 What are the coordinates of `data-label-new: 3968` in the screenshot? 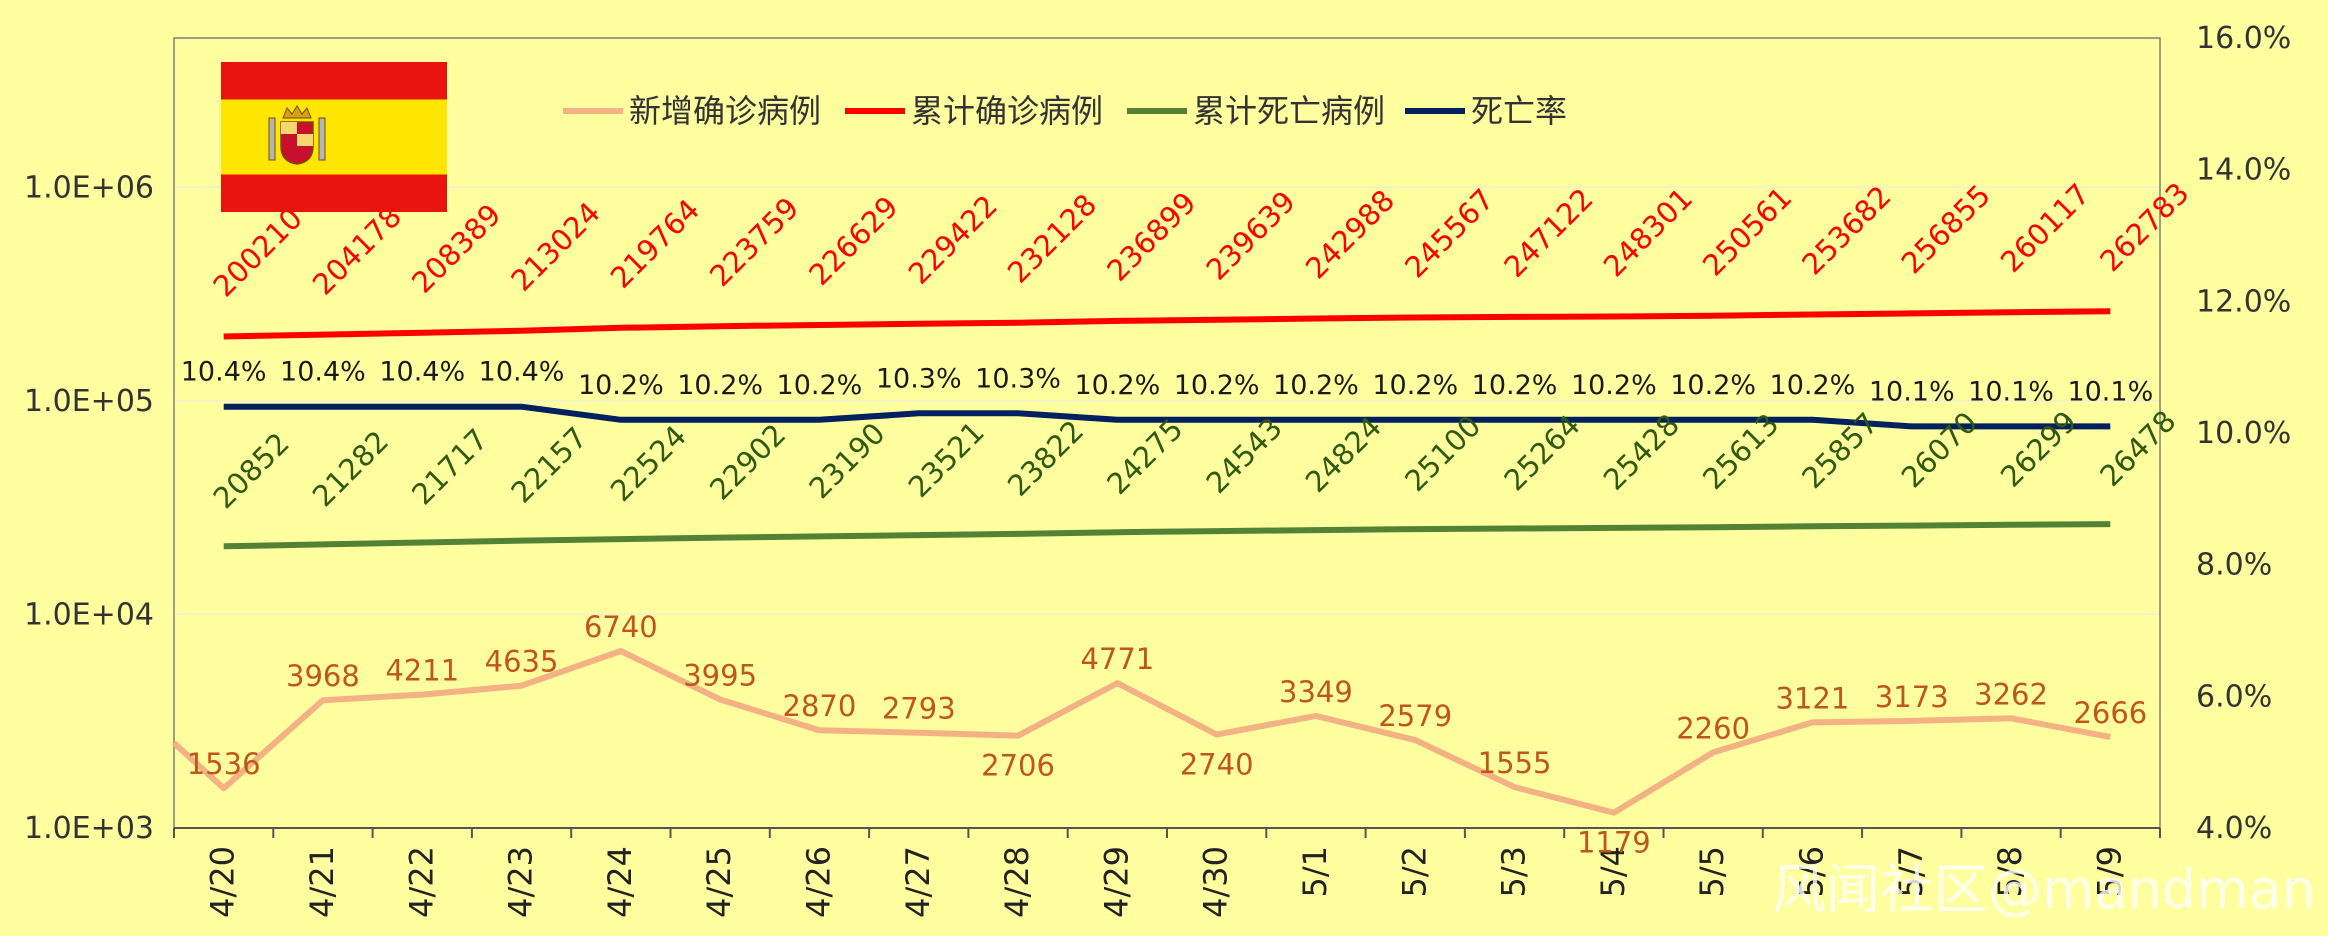 It's located at (323, 676).